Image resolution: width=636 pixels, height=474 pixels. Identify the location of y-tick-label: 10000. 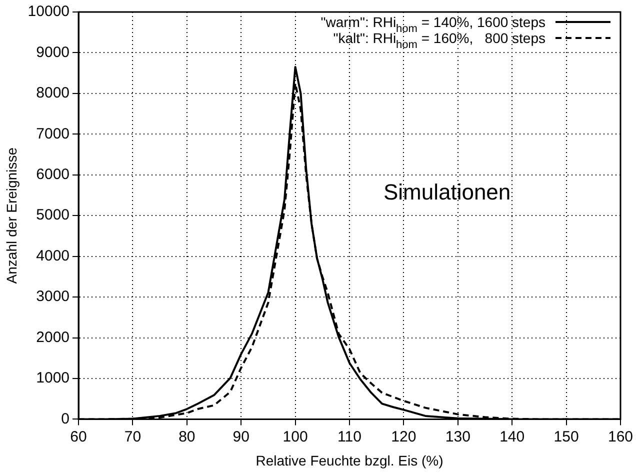
(49, 11).